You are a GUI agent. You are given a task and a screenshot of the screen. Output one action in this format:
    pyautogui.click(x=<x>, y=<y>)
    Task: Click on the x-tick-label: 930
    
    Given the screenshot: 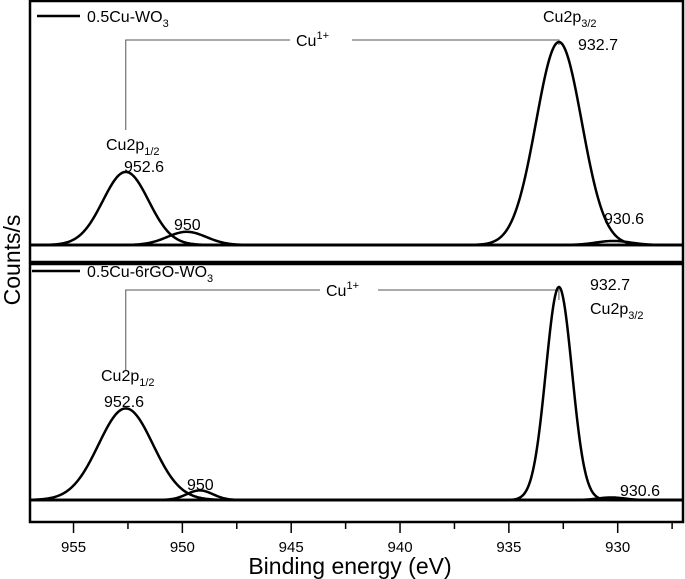 What is the action you would take?
    pyautogui.click(x=617, y=547)
    